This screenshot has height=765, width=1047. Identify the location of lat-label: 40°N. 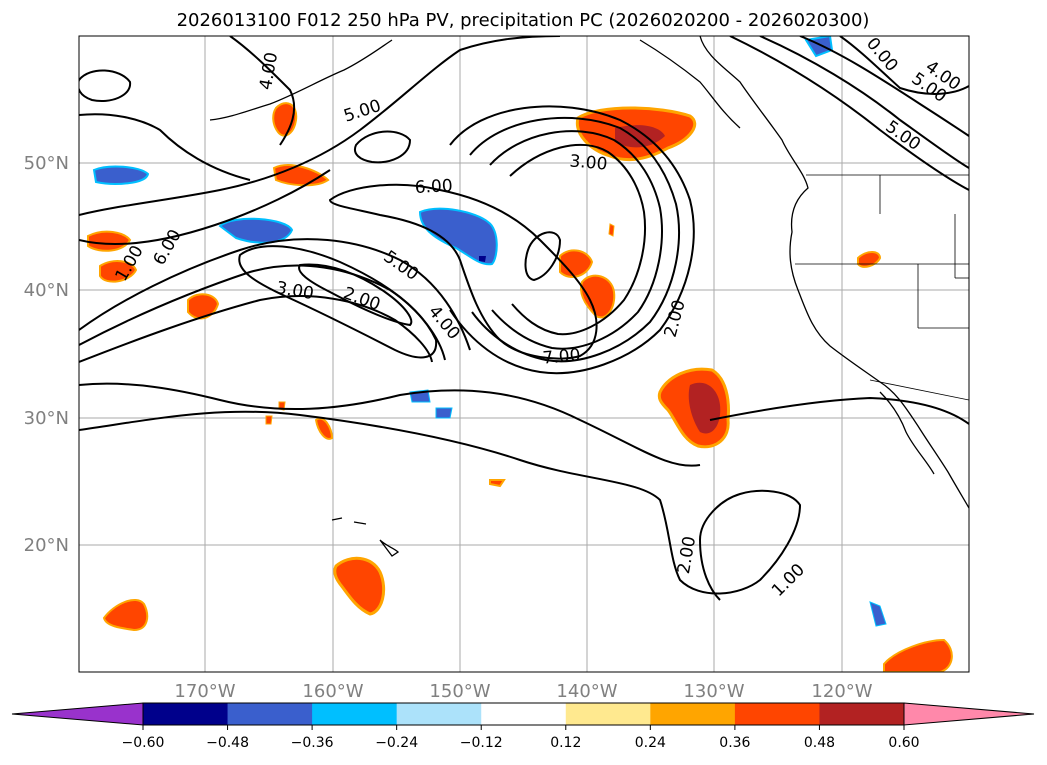
(46, 290).